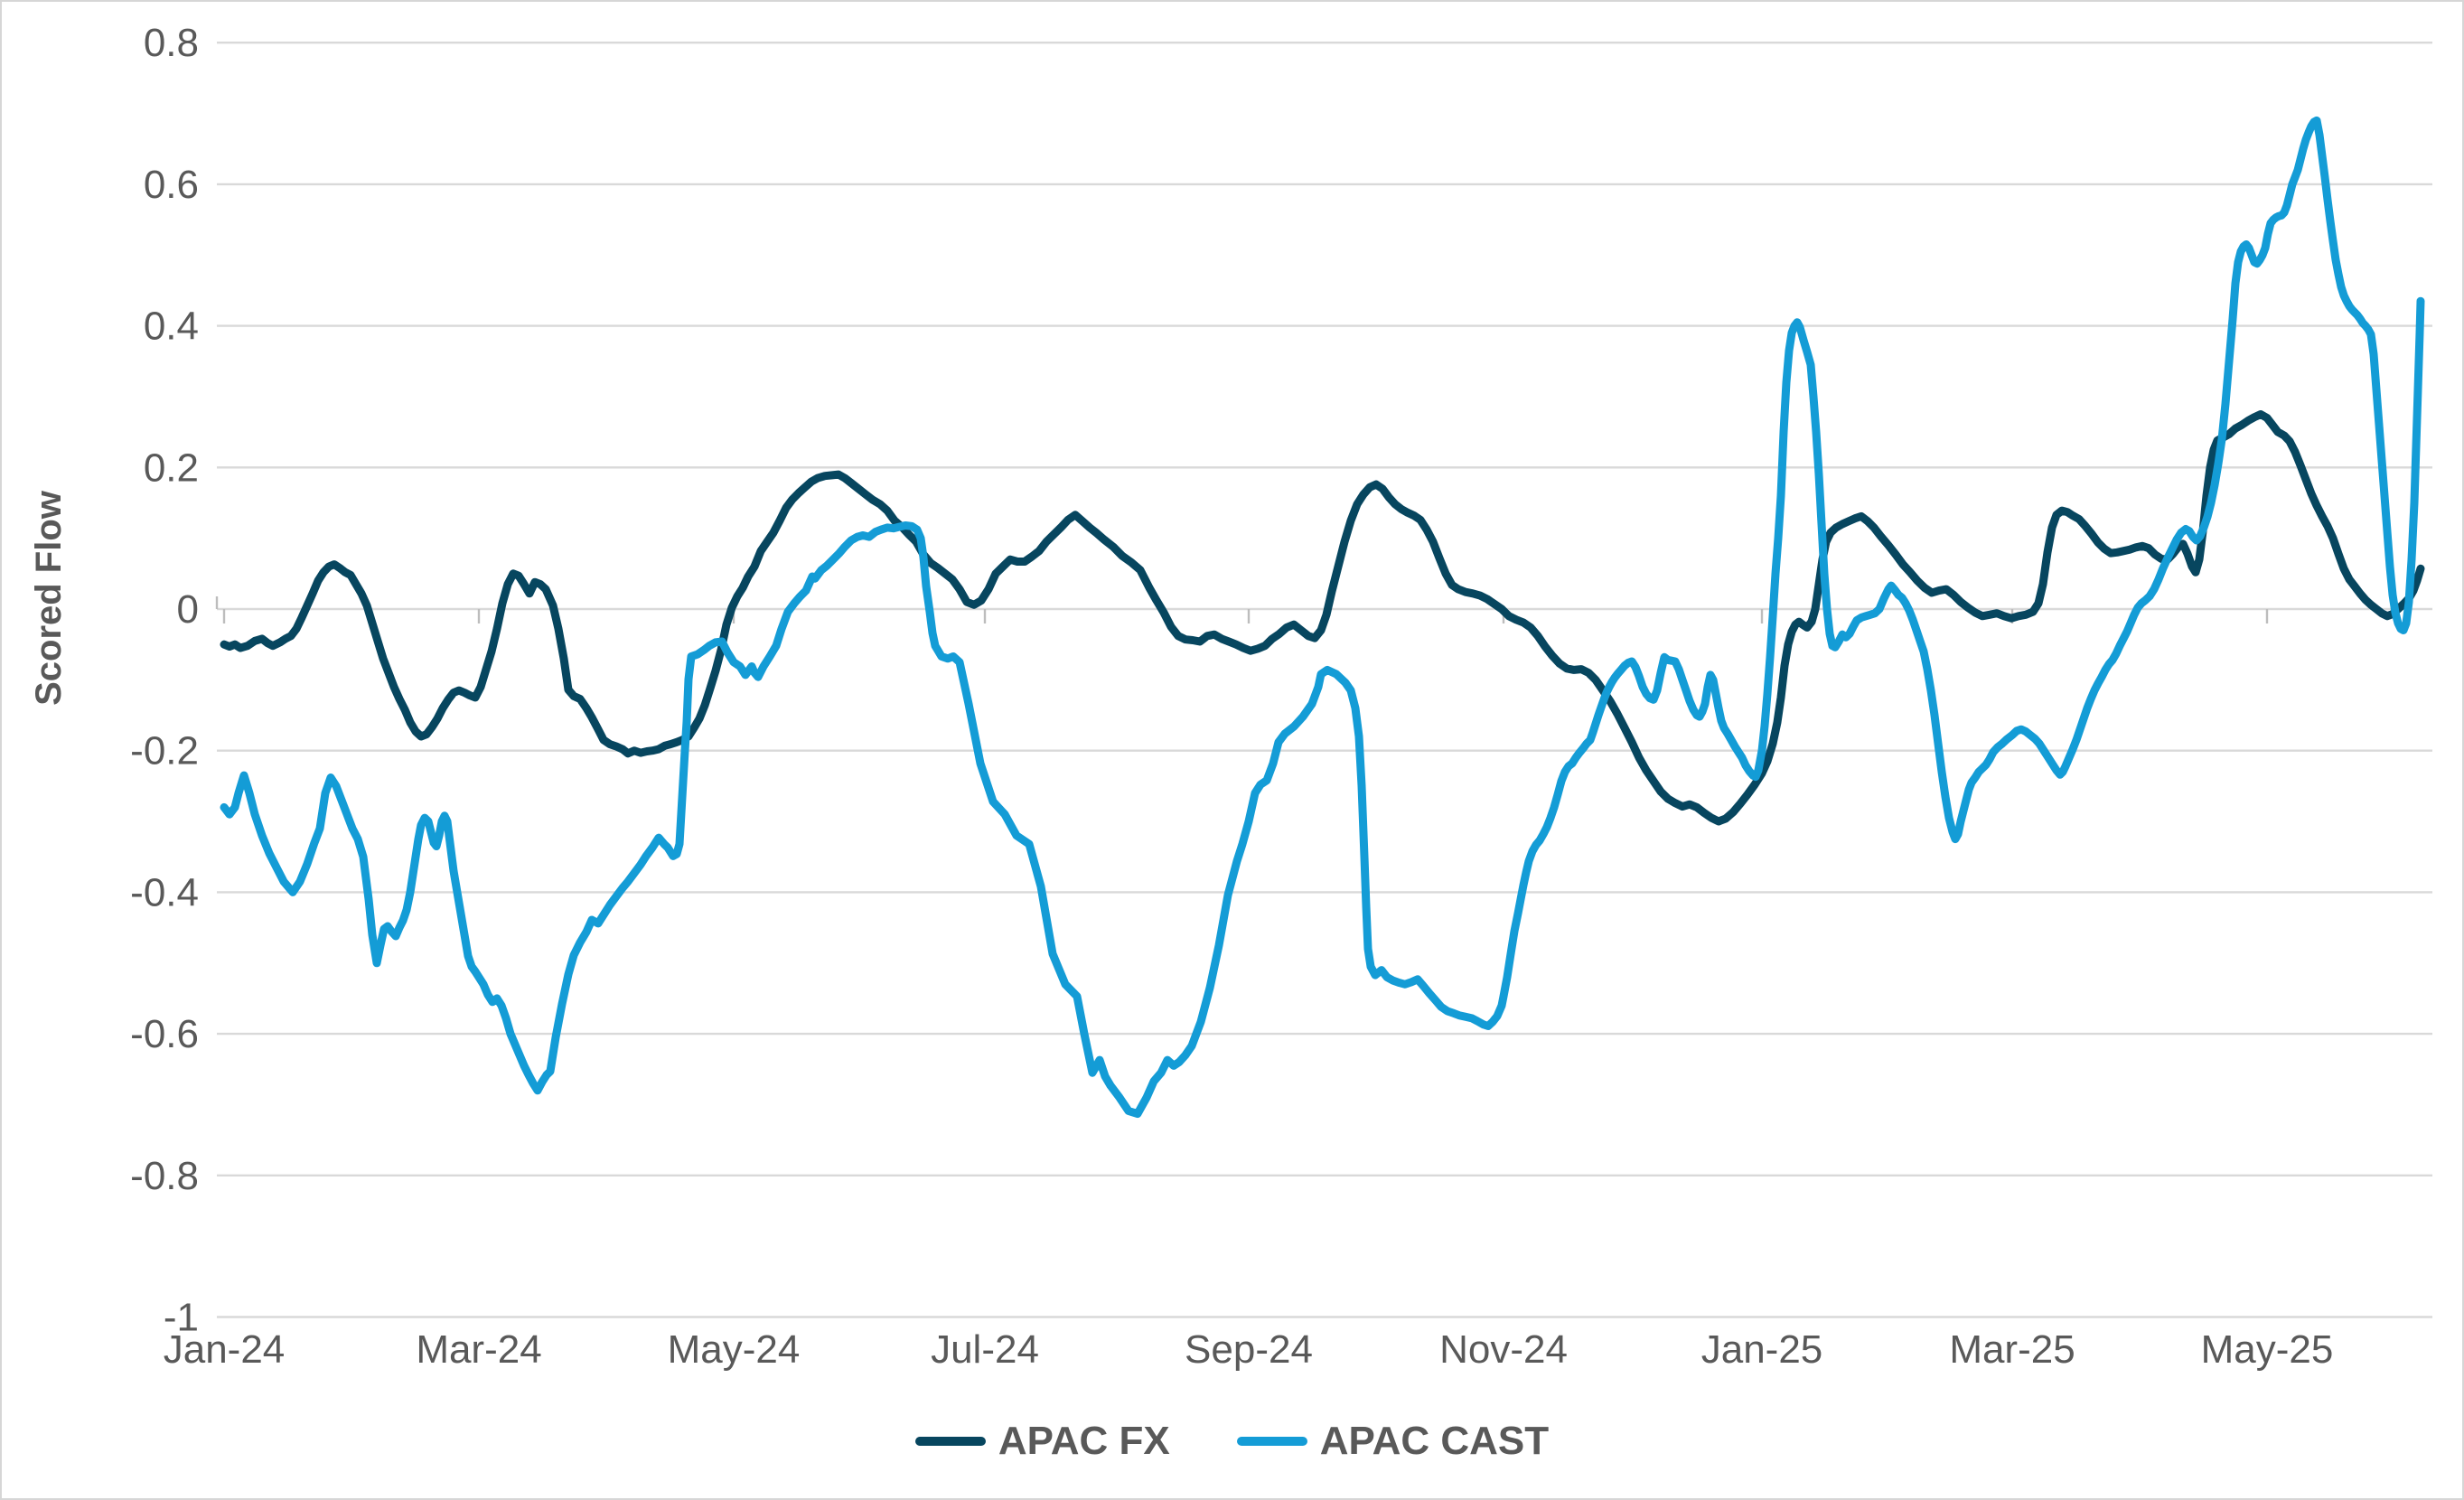 The image size is (2464, 1500). Describe the element at coordinates (49, 598) in the screenshot. I see `y-axis-title: Scored Flow` at that location.